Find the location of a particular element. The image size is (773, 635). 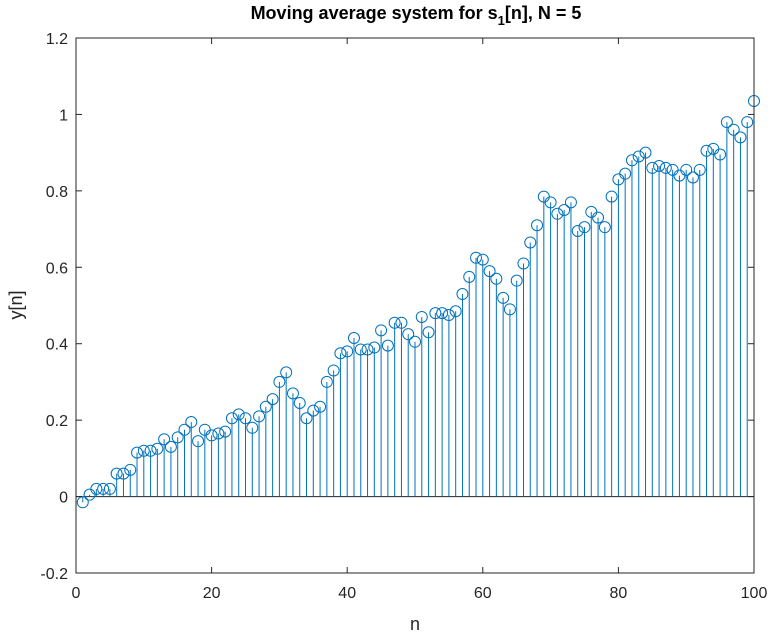

y-tick-label: 0.4 is located at coordinates (57, 345).